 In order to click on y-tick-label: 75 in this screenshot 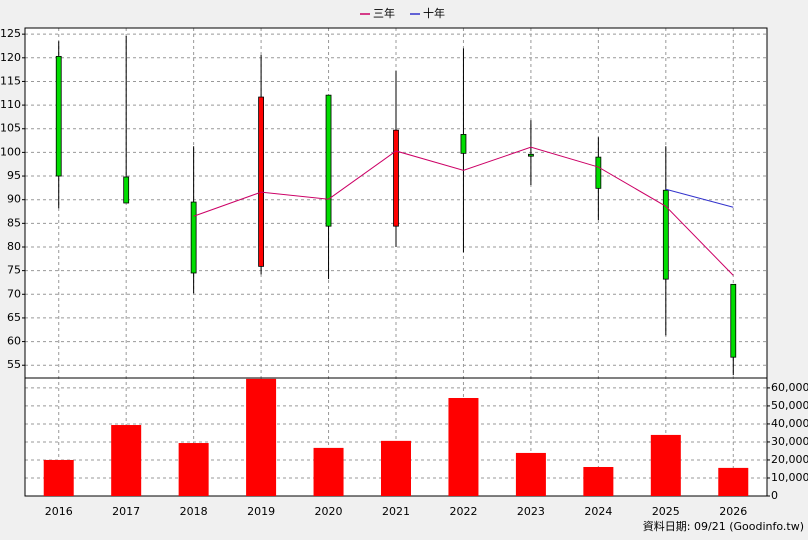, I will do `click(14, 270)`.